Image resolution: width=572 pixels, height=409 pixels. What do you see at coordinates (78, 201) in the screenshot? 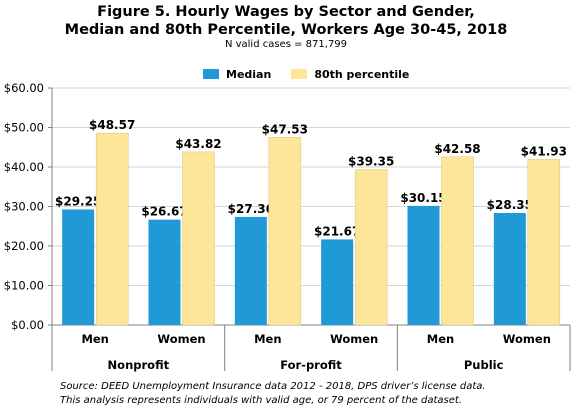
I see `data-label: $29.25` at bounding box center [78, 201].